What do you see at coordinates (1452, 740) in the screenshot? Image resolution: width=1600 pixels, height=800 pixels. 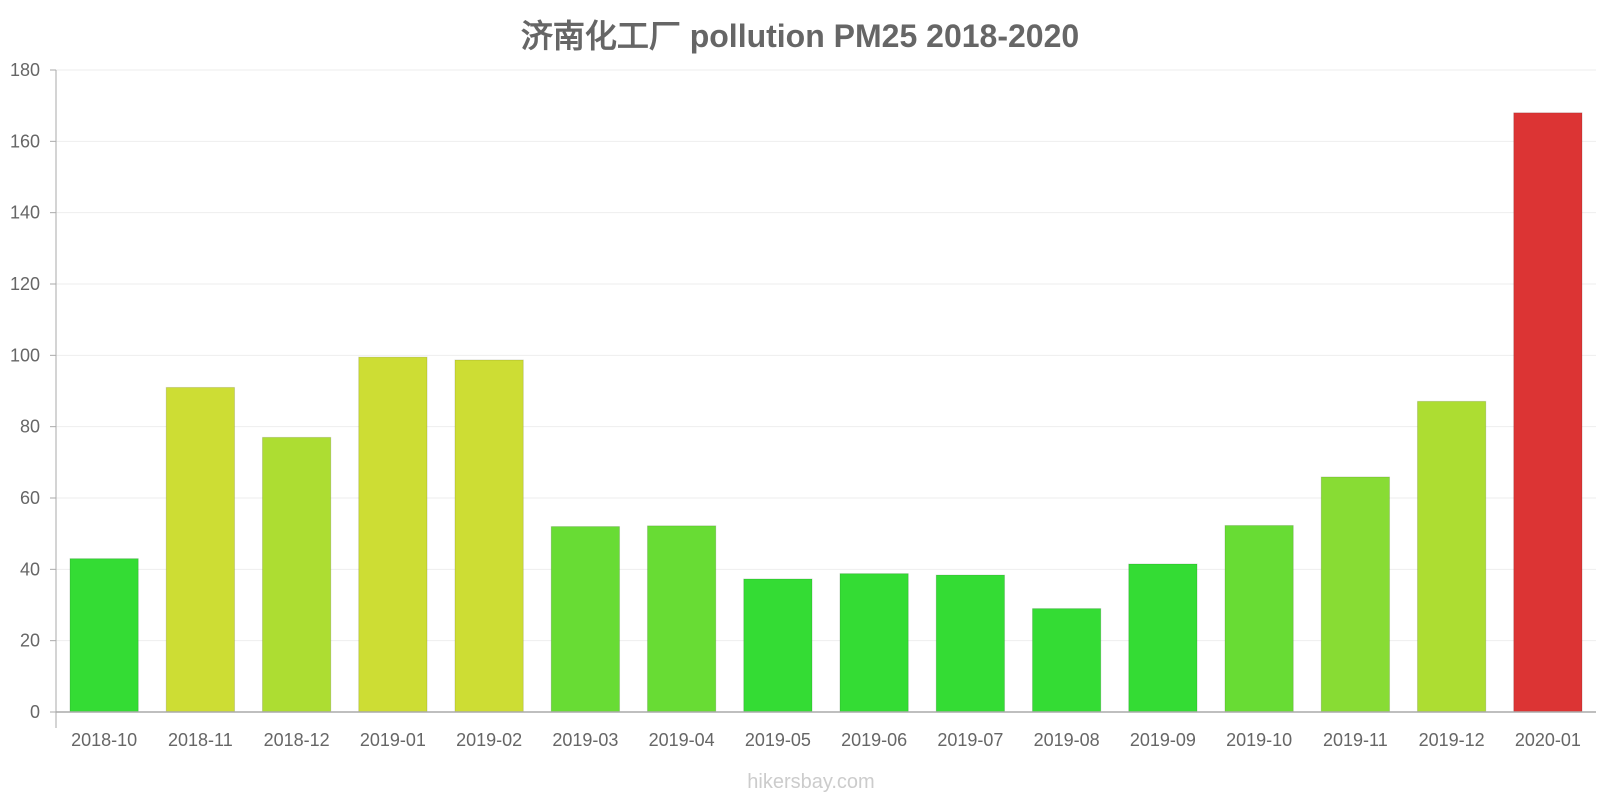 I see `x-tick-label: 2019-12` at bounding box center [1452, 740].